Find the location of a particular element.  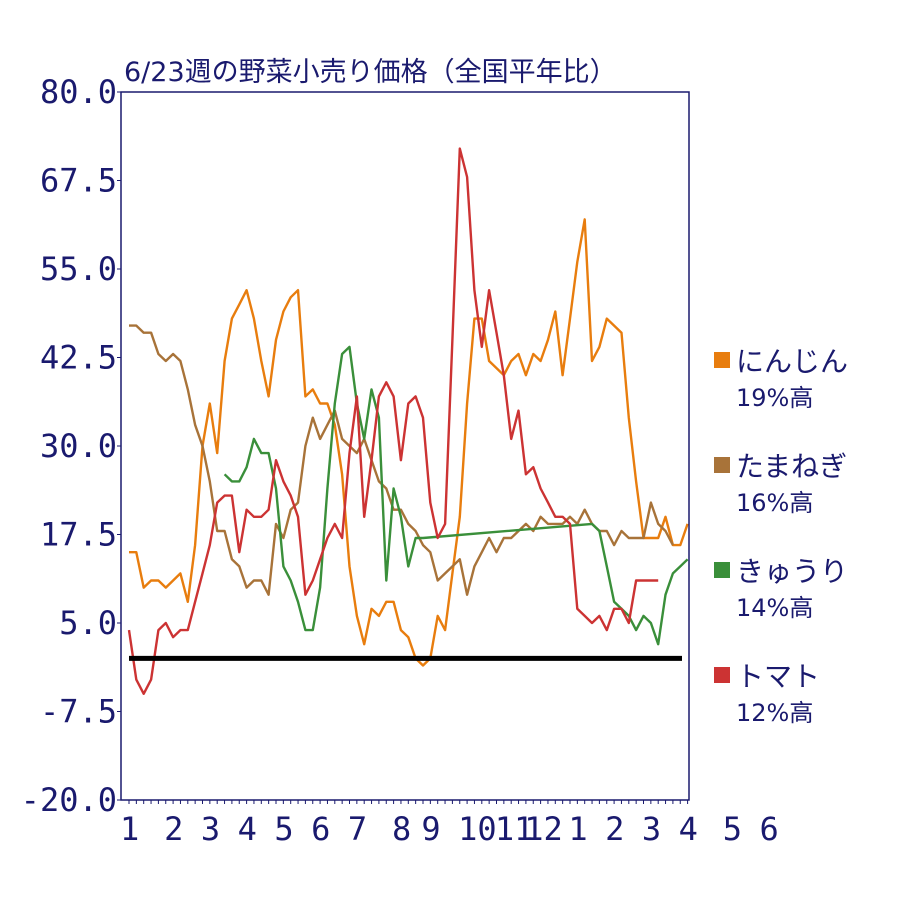

y-tick-label: 17.5 is located at coordinates (78, 535).